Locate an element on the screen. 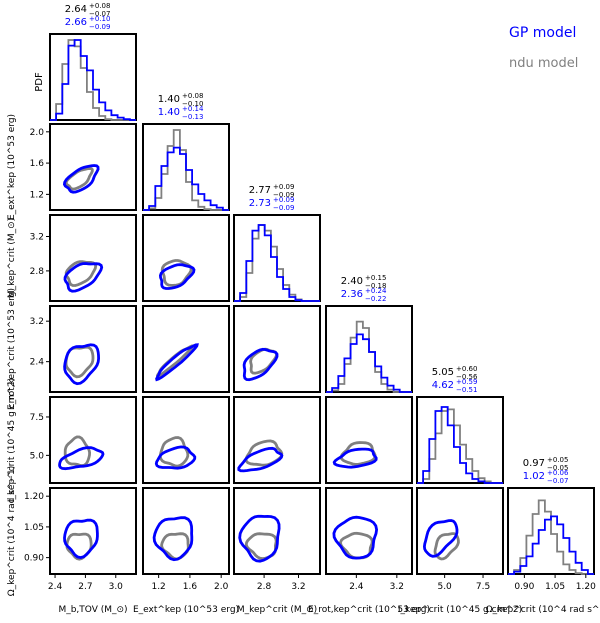  panel-r3-c0 is located at coordinates (93, 349).